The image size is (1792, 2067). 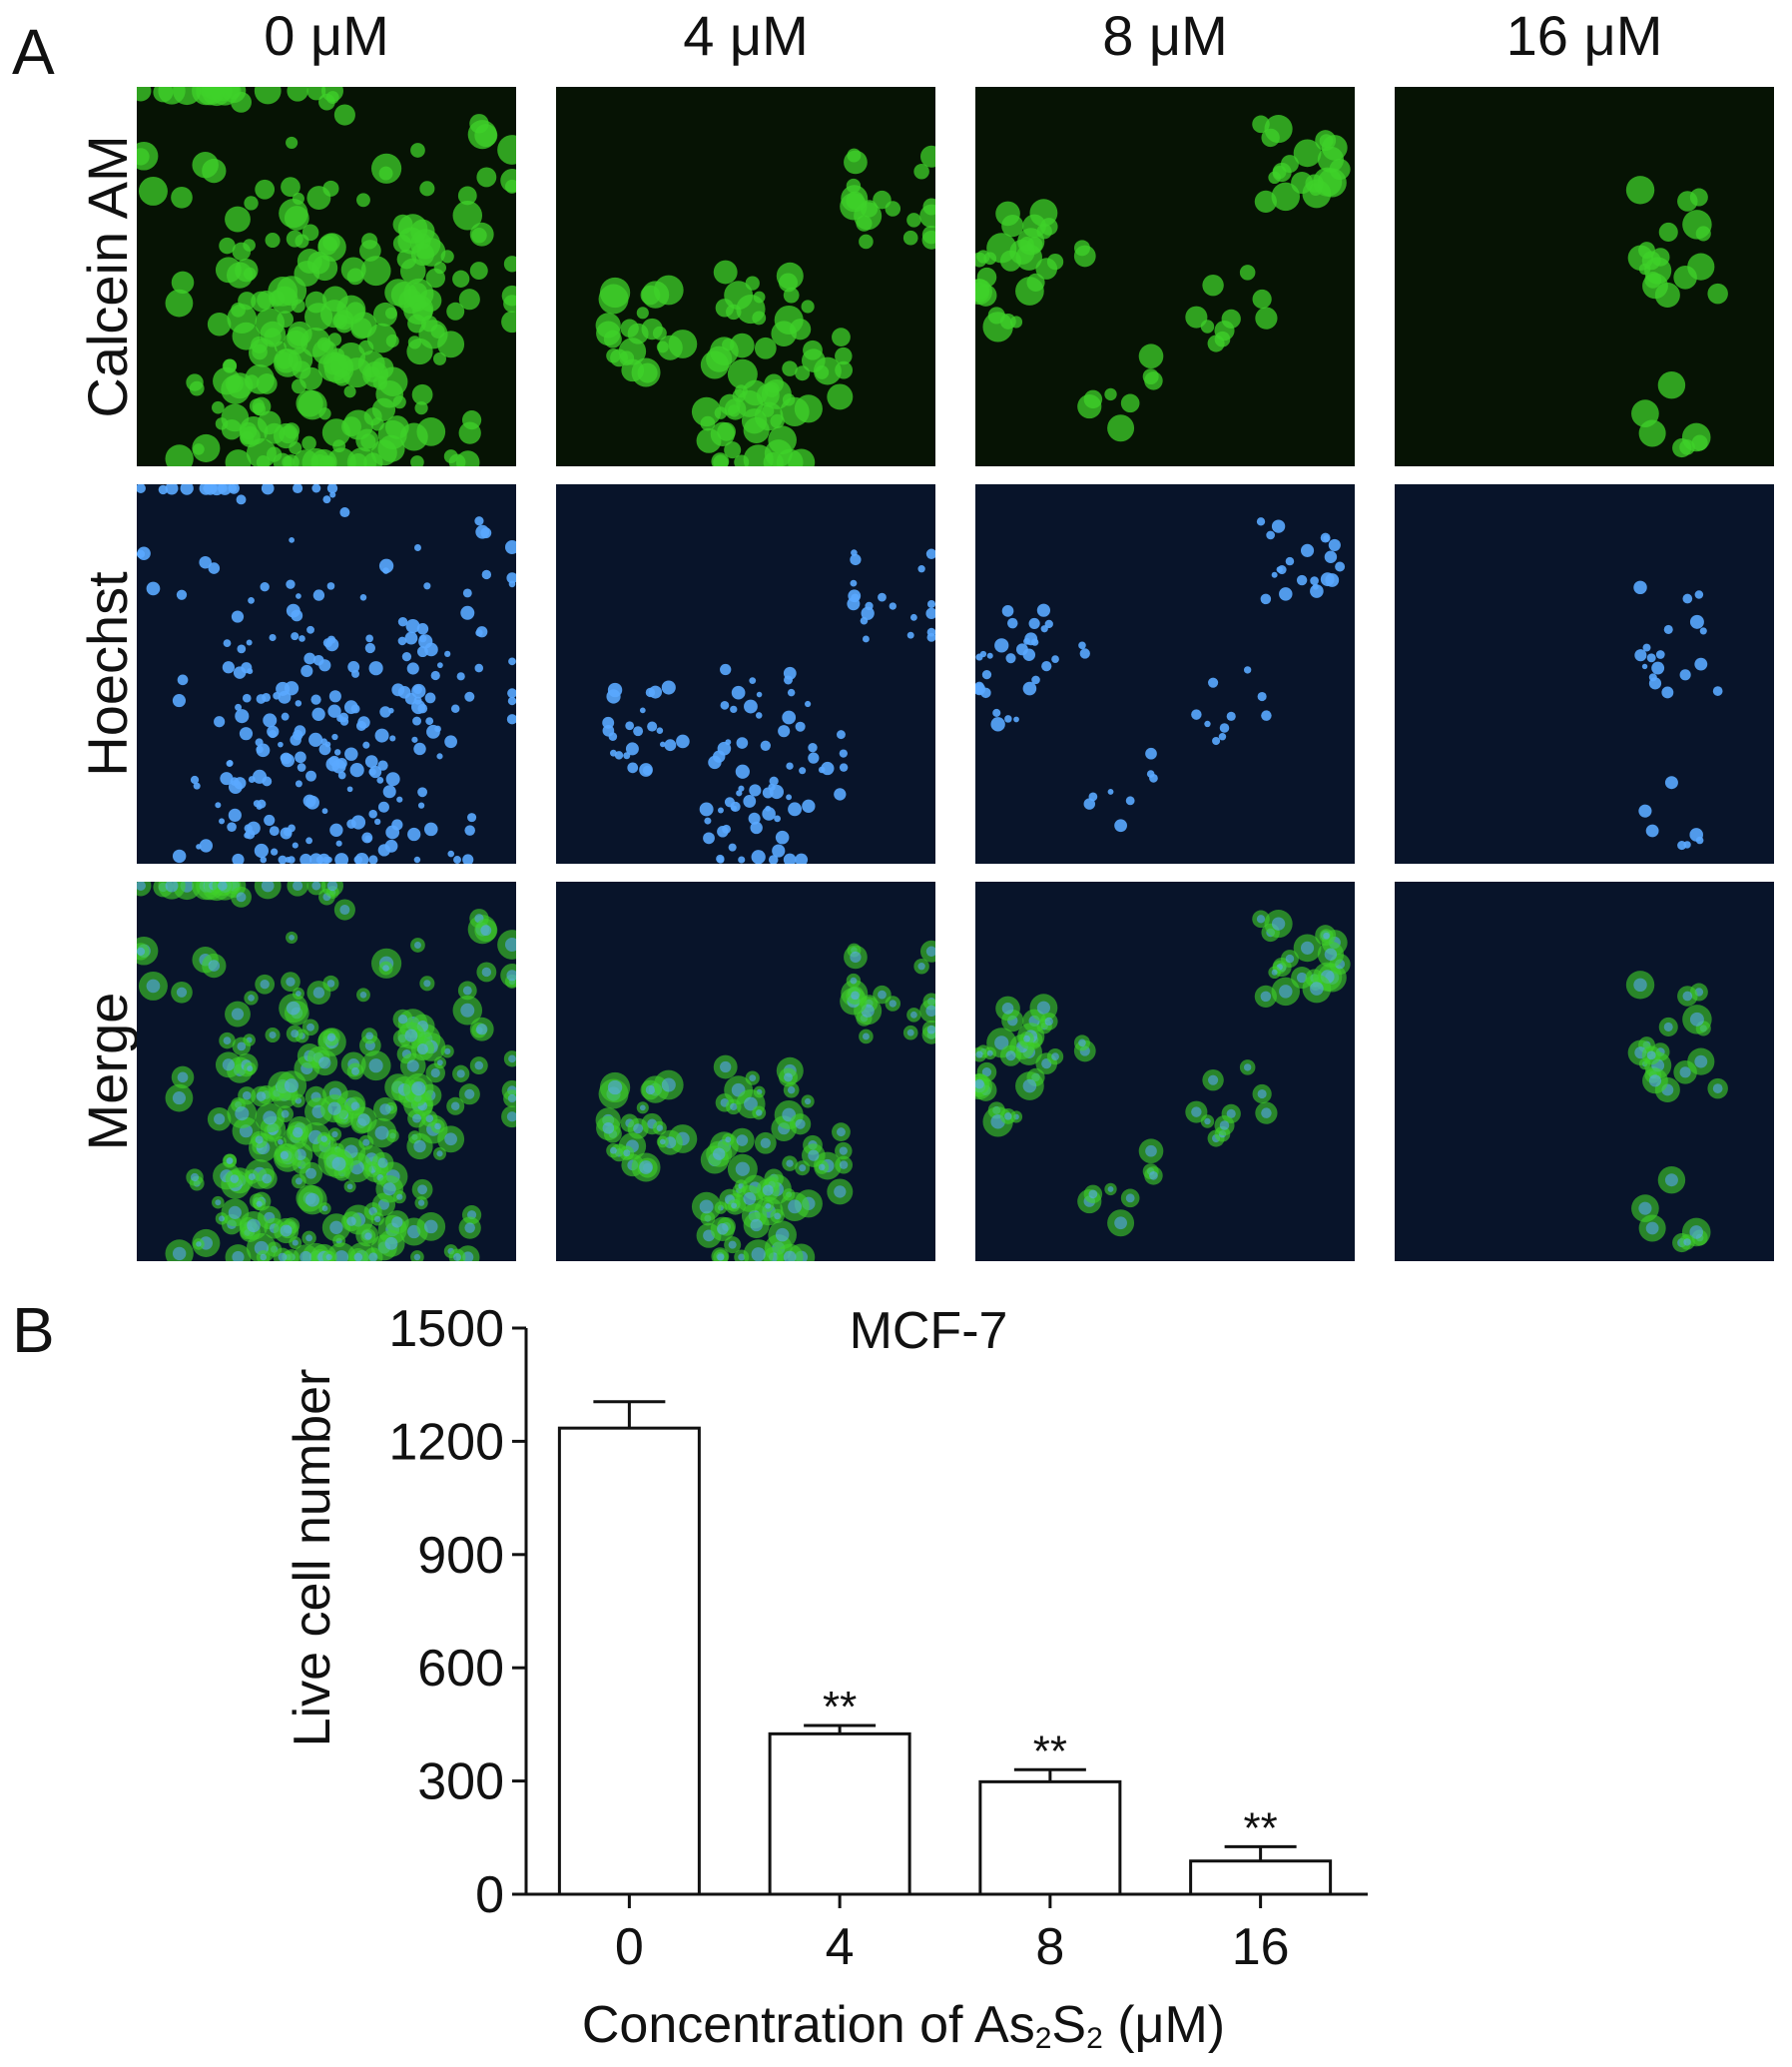 What do you see at coordinates (1261, 1947) in the screenshot?
I see `x-tick-label-16: 16` at bounding box center [1261, 1947].